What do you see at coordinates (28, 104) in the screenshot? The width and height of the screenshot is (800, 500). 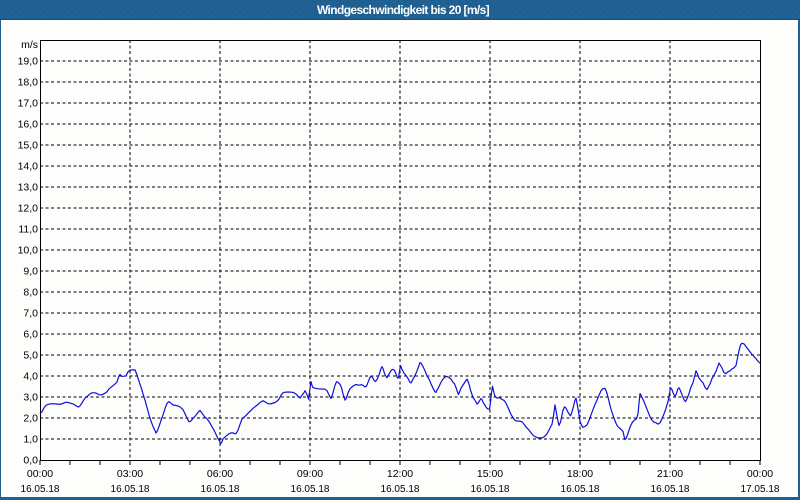 I see `svg-text: 17,0` at bounding box center [28, 104].